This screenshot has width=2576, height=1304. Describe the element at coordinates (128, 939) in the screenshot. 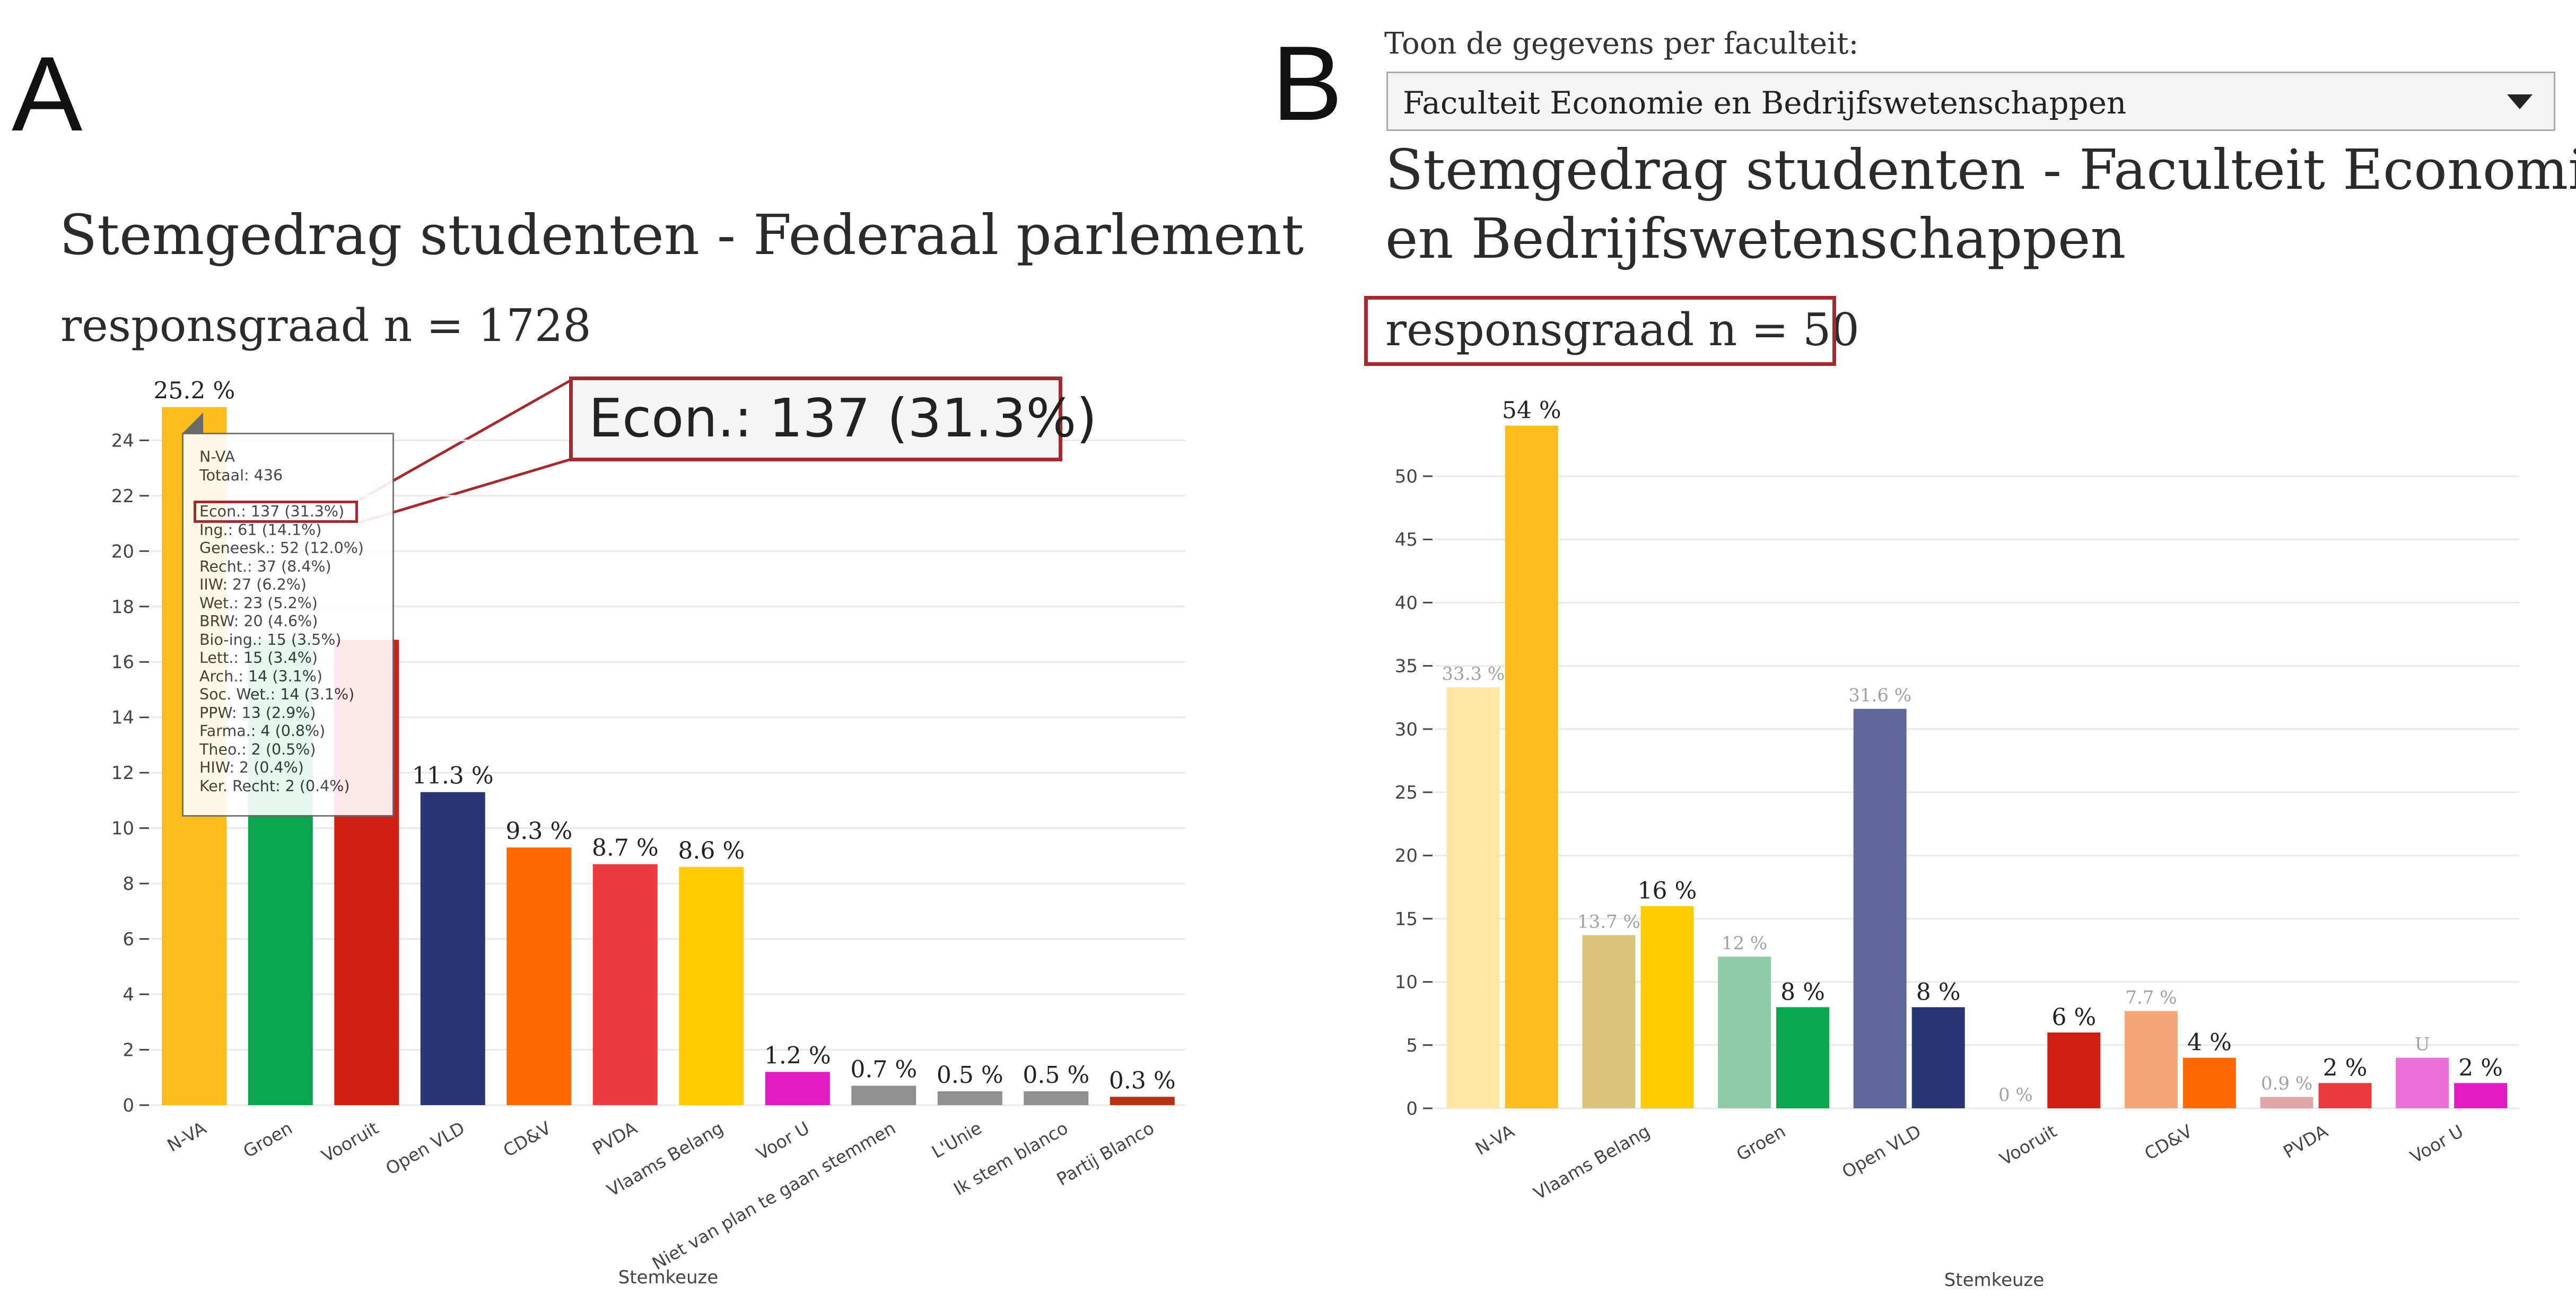

I see `y-tick-label: 6` at that location.